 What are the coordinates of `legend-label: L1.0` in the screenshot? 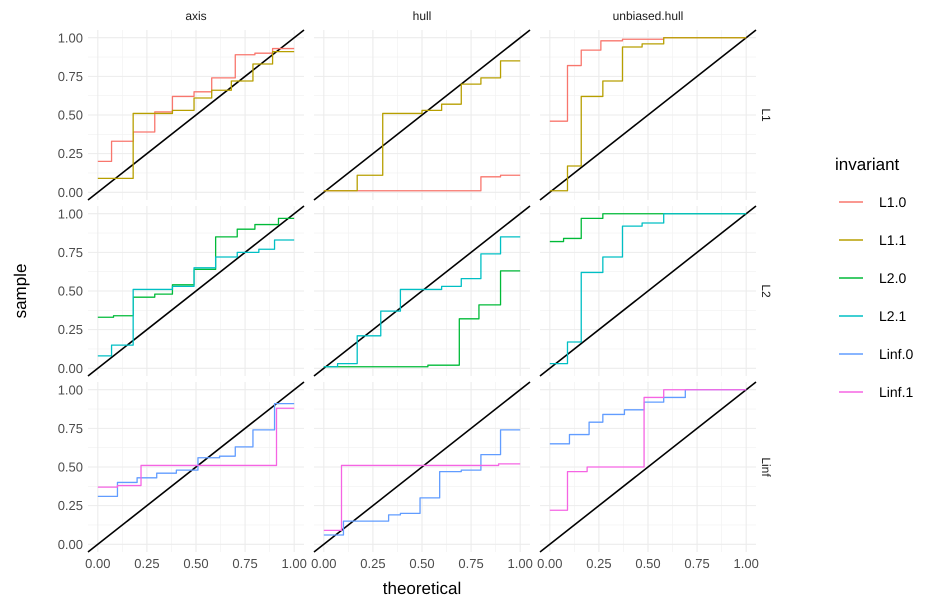 It's located at (892, 202).